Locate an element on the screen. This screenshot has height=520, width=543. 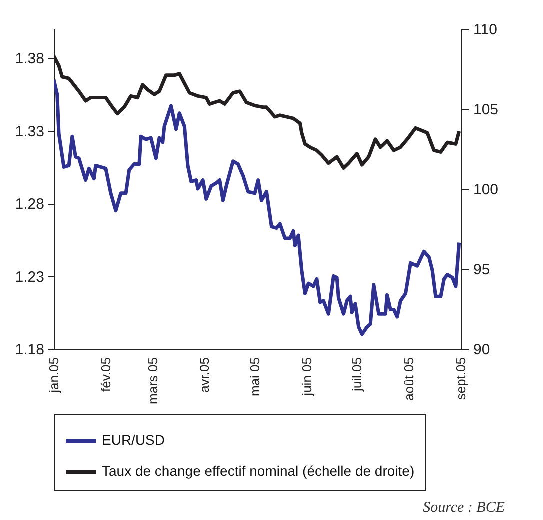
x-tick-label: avr.05 is located at coordinates (204, 375).